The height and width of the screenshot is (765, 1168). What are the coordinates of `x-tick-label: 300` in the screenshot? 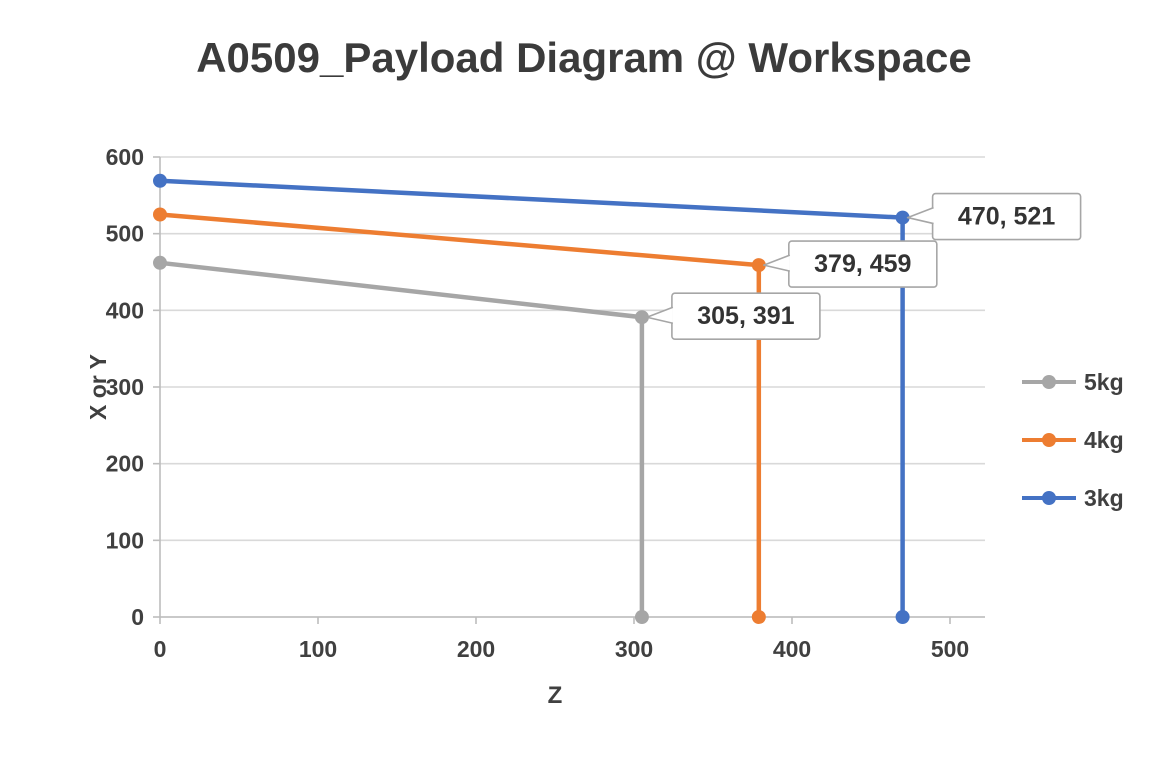 It's located at (634, 649).